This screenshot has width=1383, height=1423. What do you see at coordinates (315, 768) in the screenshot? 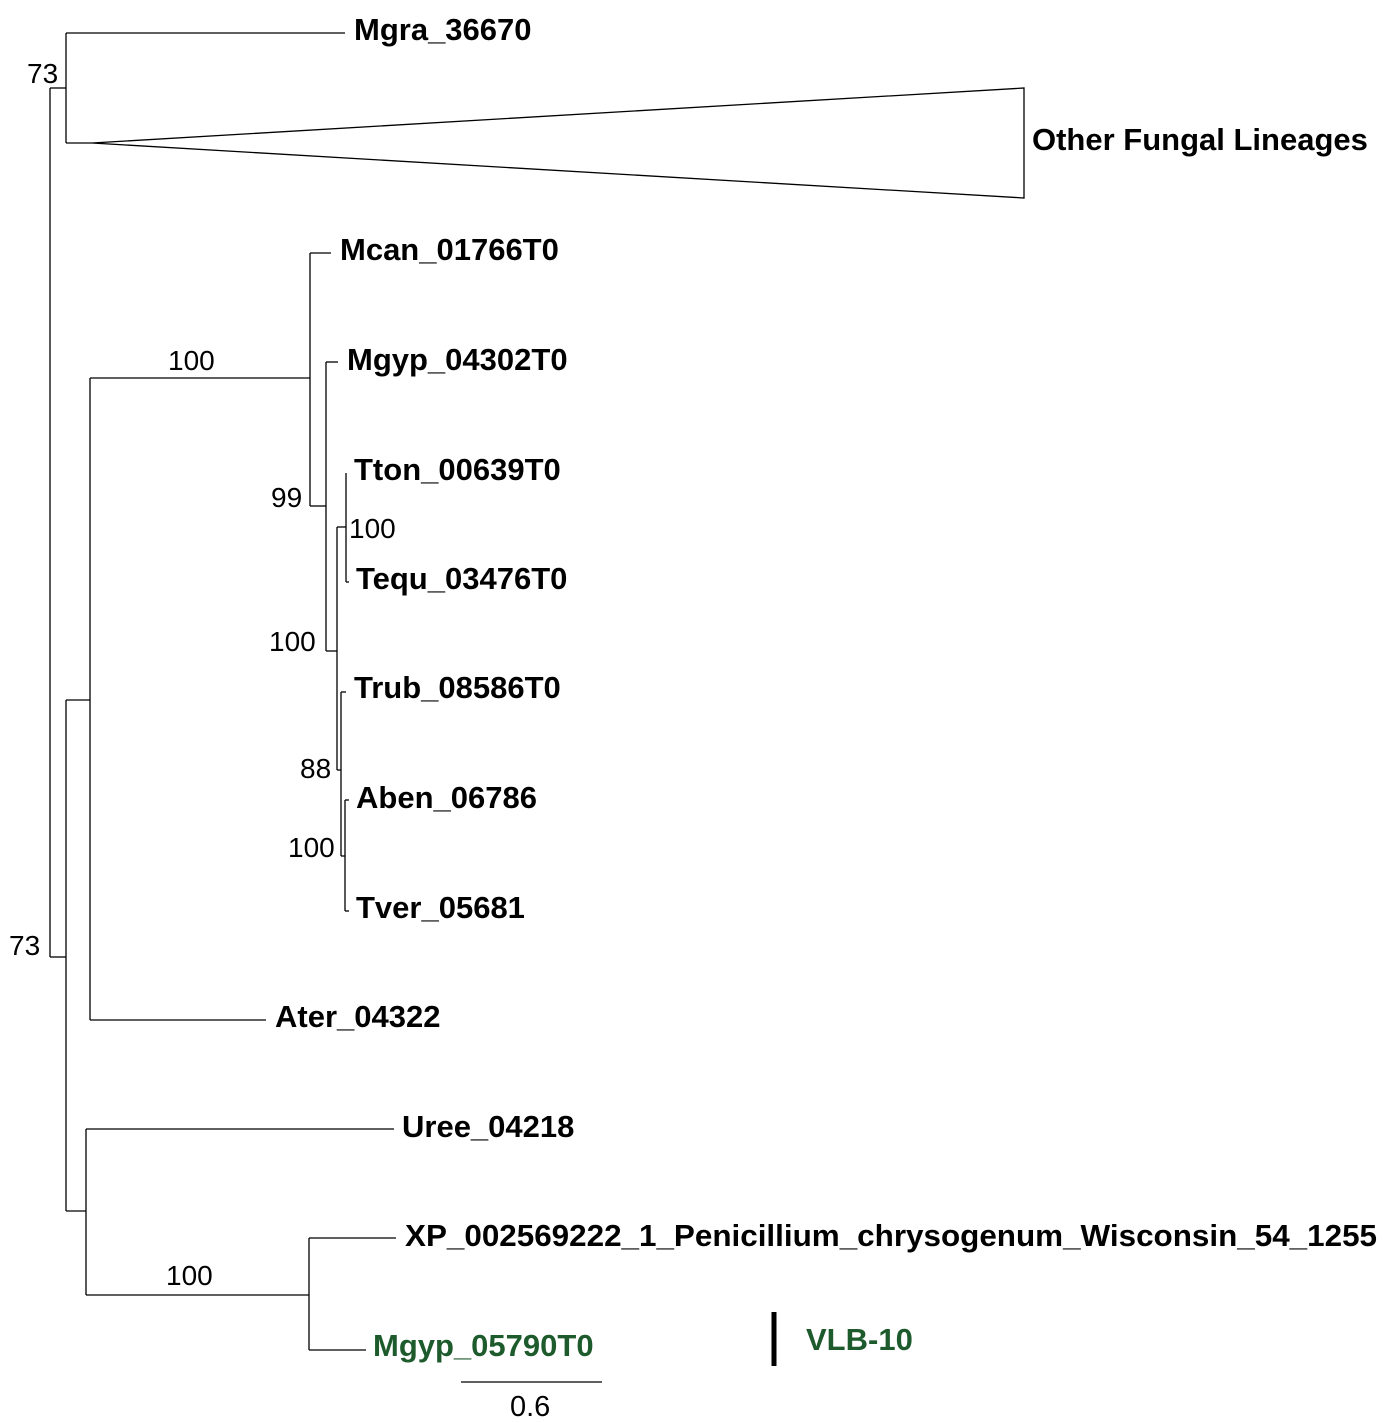
I see `support-88: 88` at bounding box center [315, 768].